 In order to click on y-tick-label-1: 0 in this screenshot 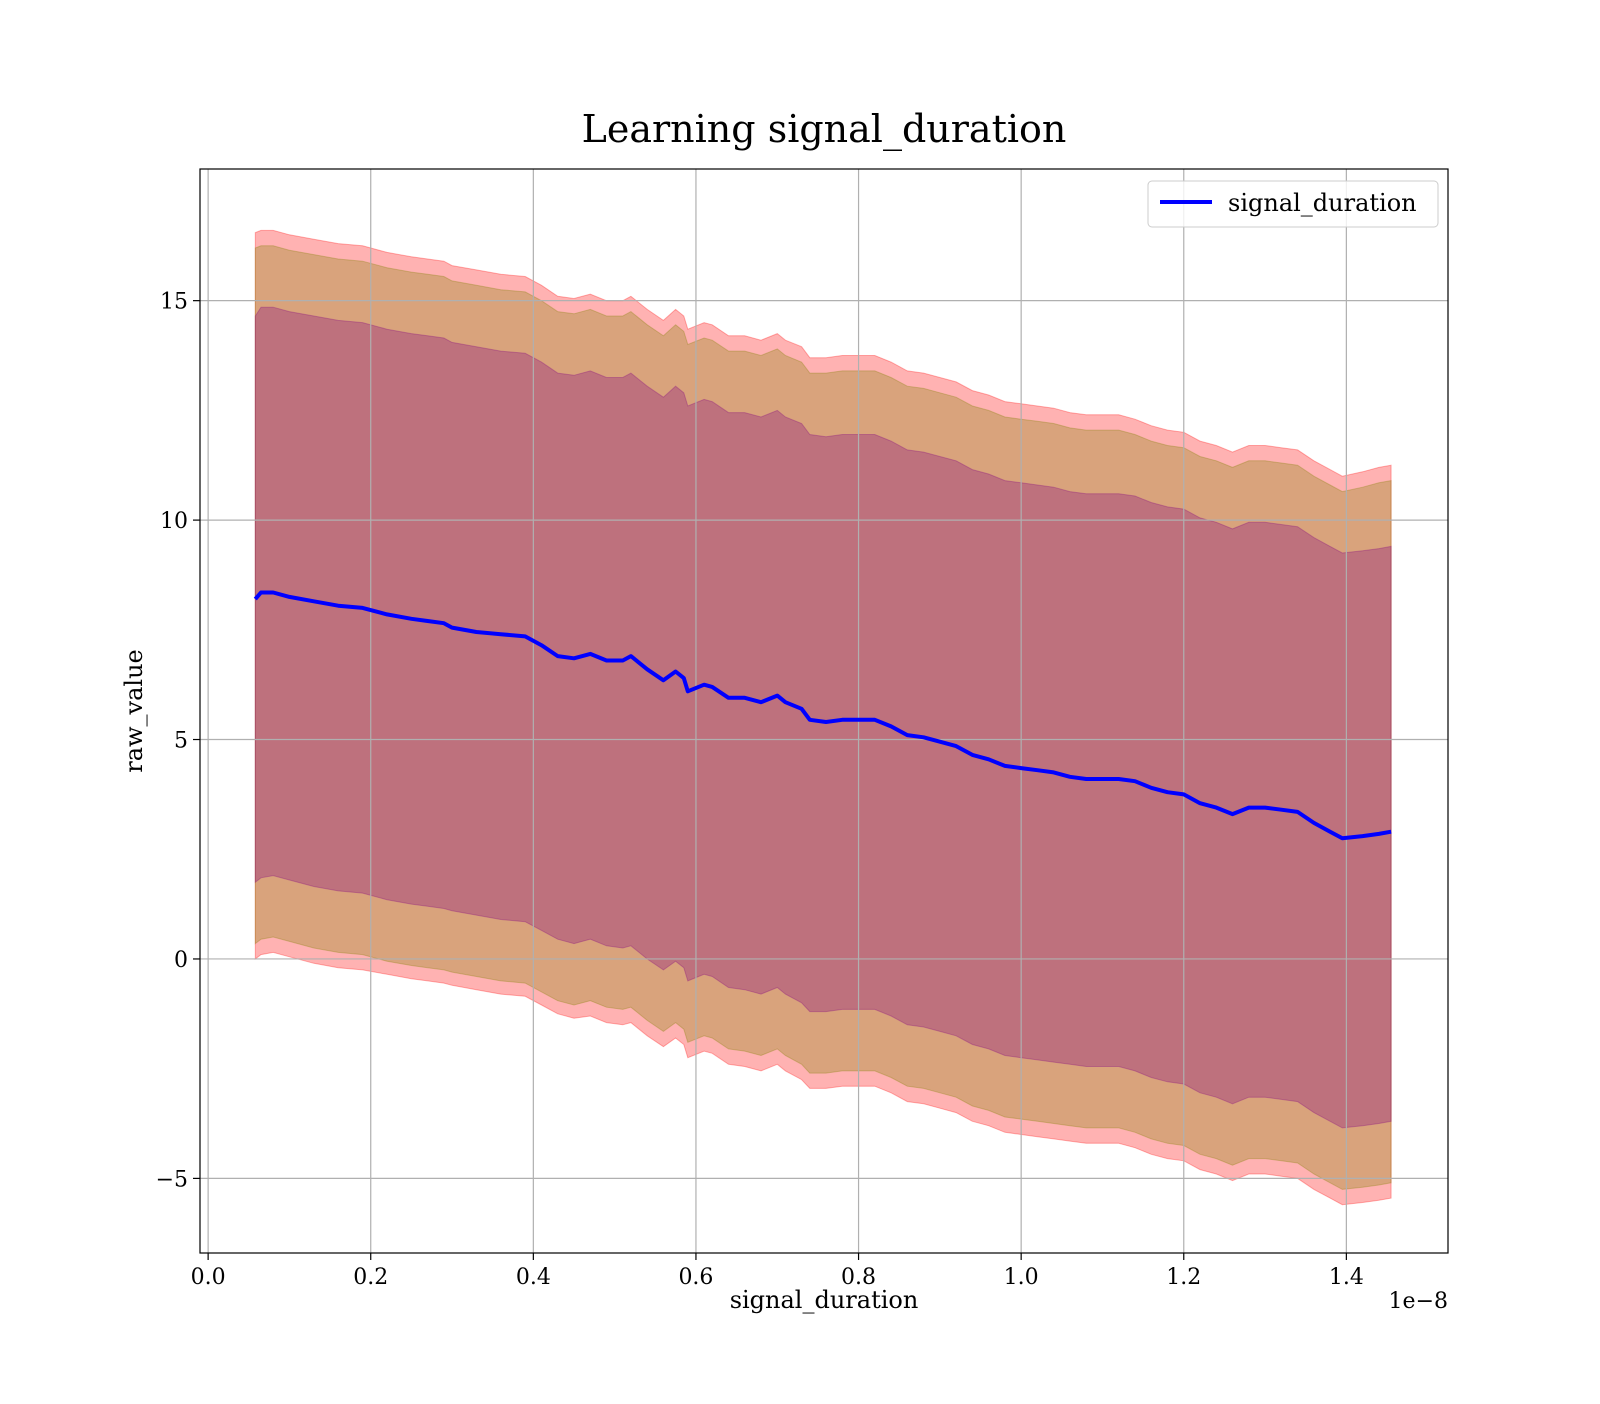, I will do `click(181, 960)`.